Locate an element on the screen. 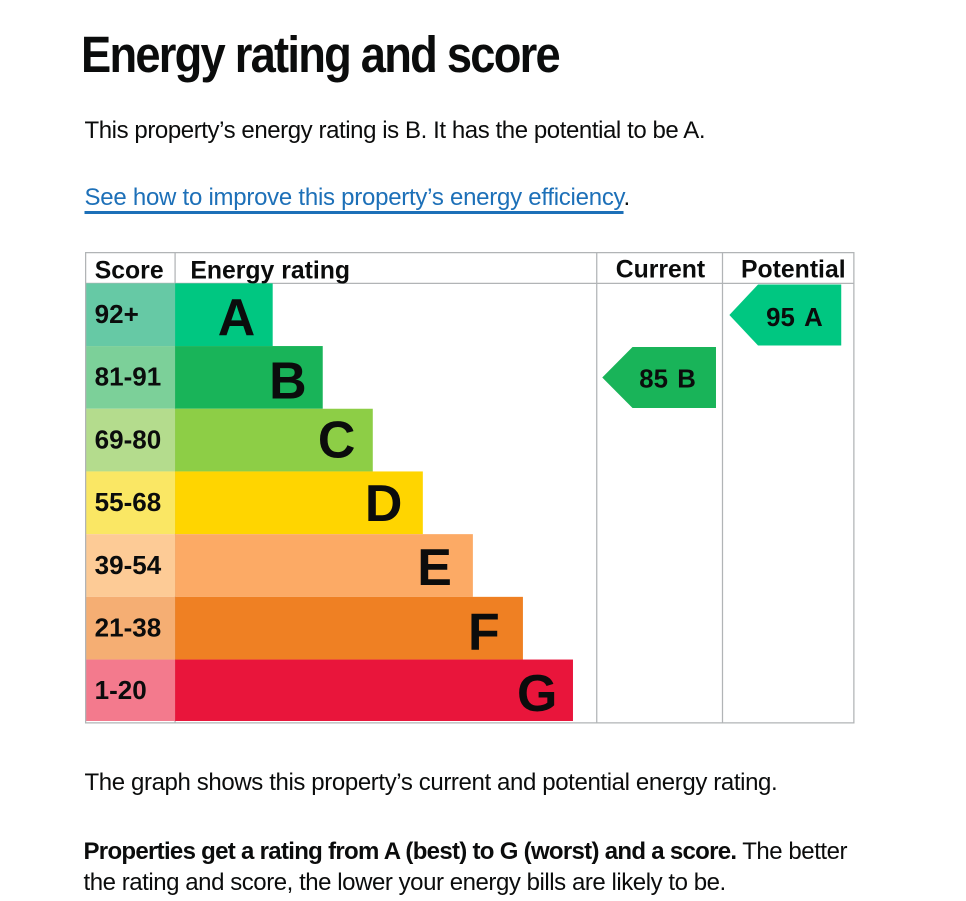 The image size is (966, 901). svg-text: Score is located at coordinates (129, 270).